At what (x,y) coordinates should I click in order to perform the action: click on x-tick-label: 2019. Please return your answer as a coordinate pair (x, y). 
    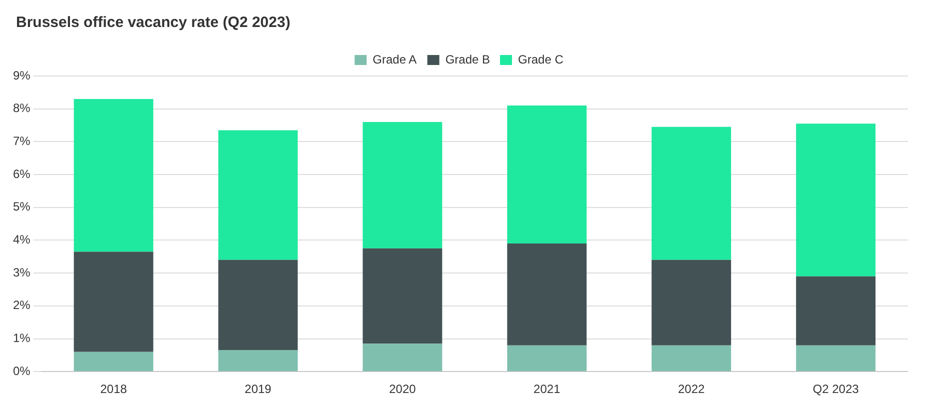
    Looking at the image, I should click on (258, 389).